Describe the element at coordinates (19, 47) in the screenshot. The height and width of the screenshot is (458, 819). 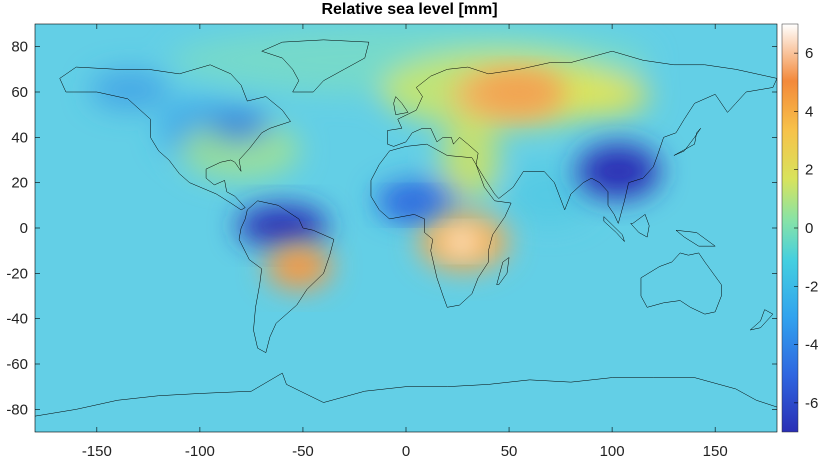
I see `y-tick-label: 80` at that location.